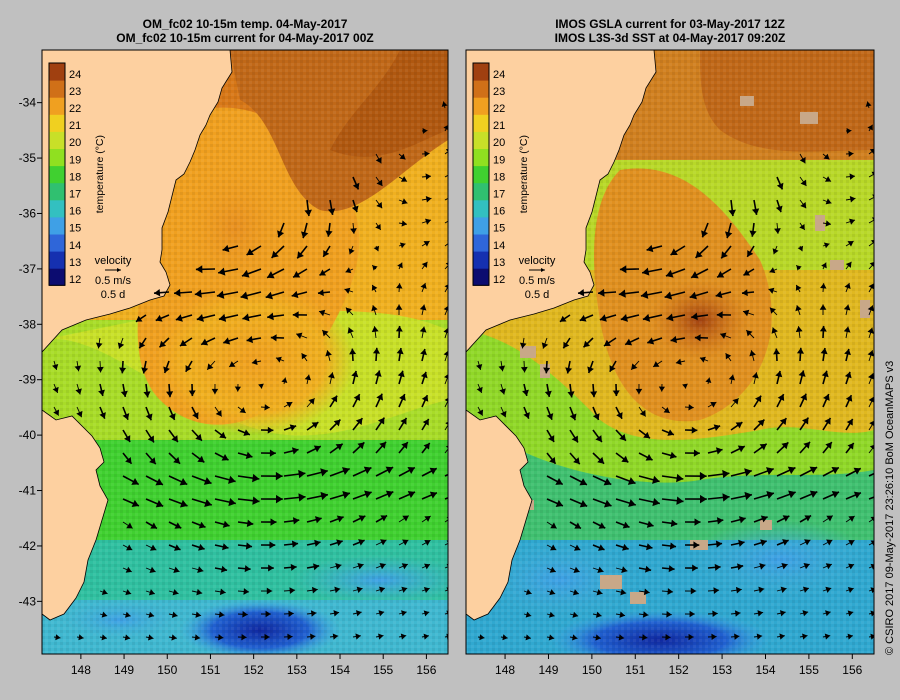 The height and width of the screenshot is (700, 900). Describe the element at coordinates (75, 515) in the screenshot. I see `tasmania-left` at that location.